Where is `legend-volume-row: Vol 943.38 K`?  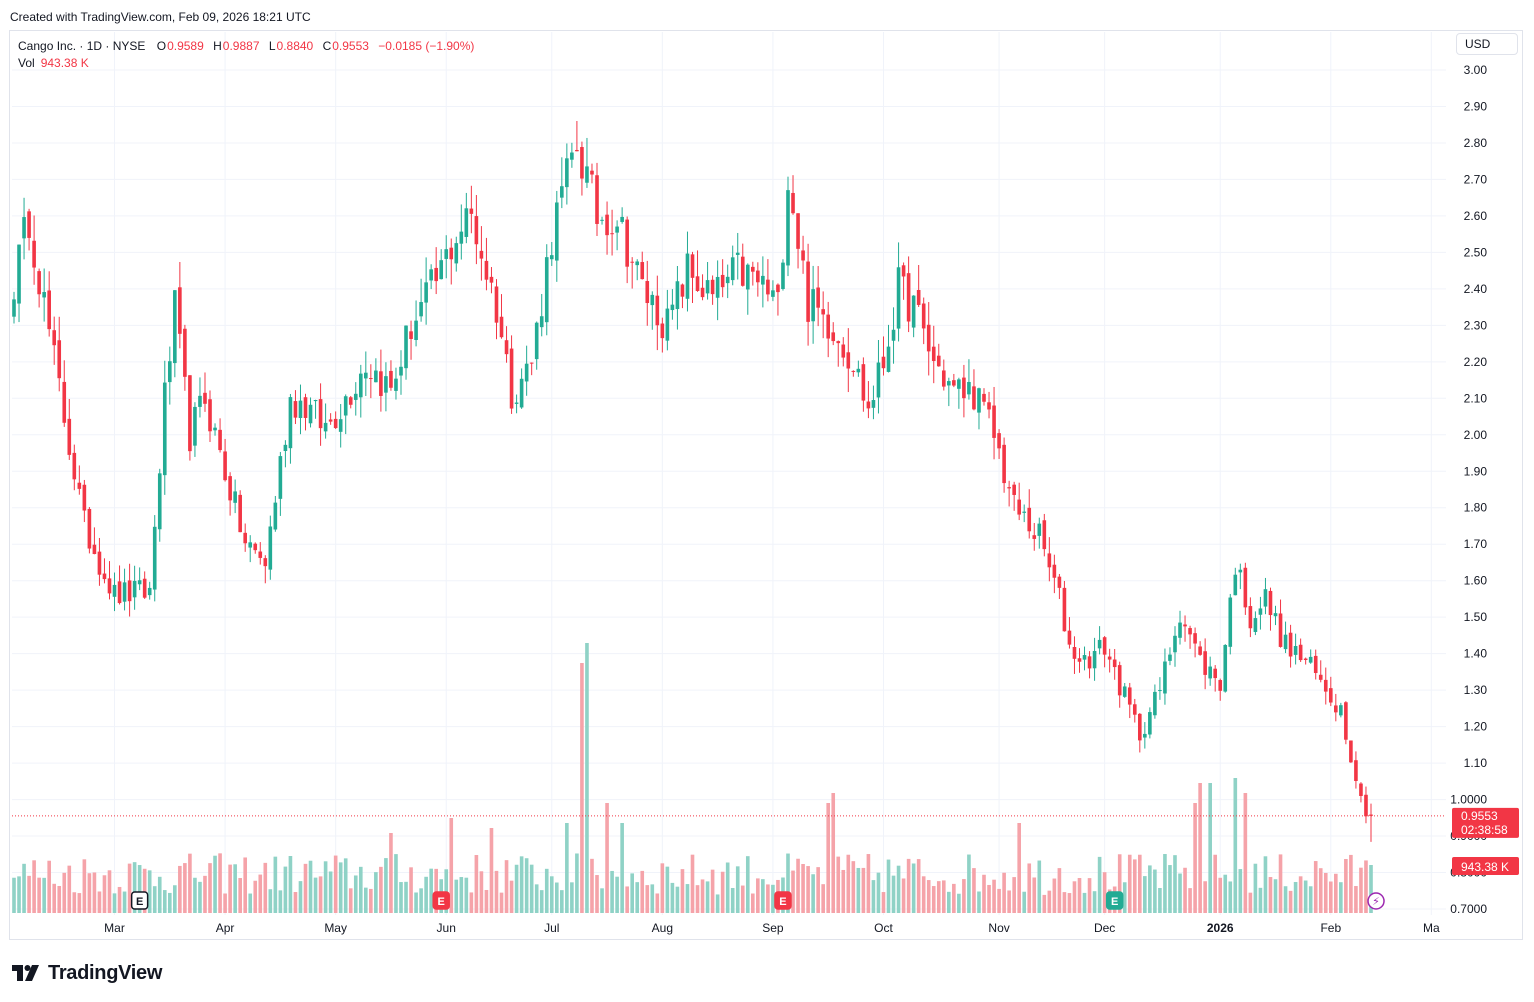
legend-volume-row: Vol 943.38 K is located at coordinates (249, 63).